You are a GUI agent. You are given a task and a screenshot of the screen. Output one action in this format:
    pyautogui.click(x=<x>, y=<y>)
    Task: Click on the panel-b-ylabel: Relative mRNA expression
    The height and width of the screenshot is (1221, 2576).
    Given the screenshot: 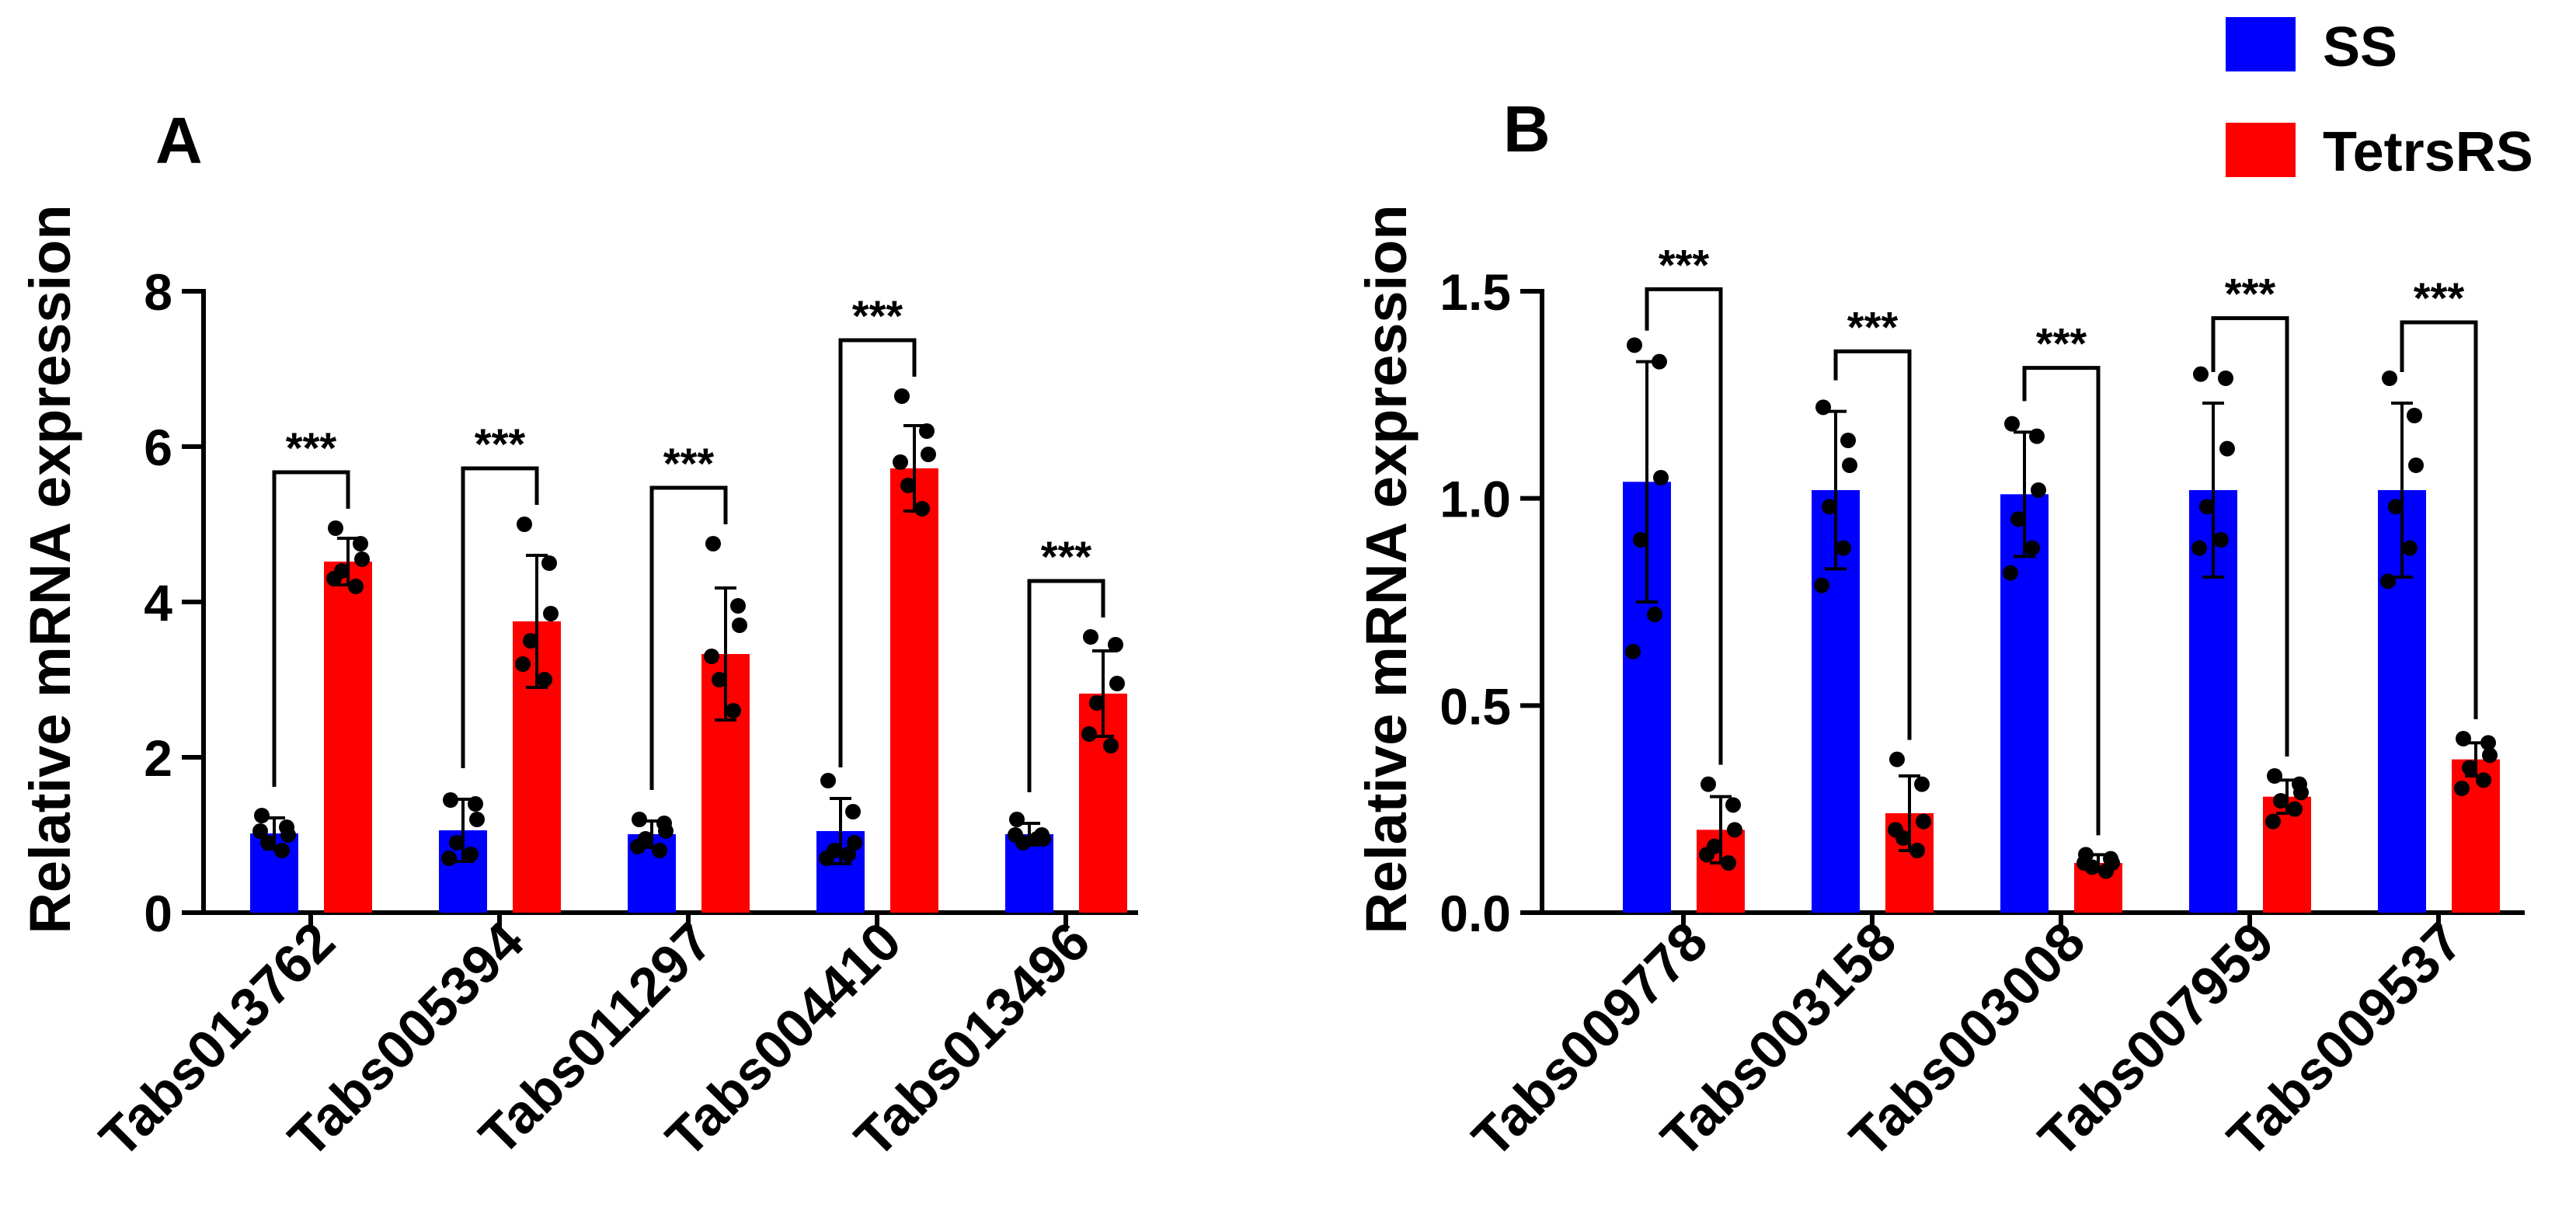 What is the action you would take?
    pyautogui.click(x=1386, y=569)
    